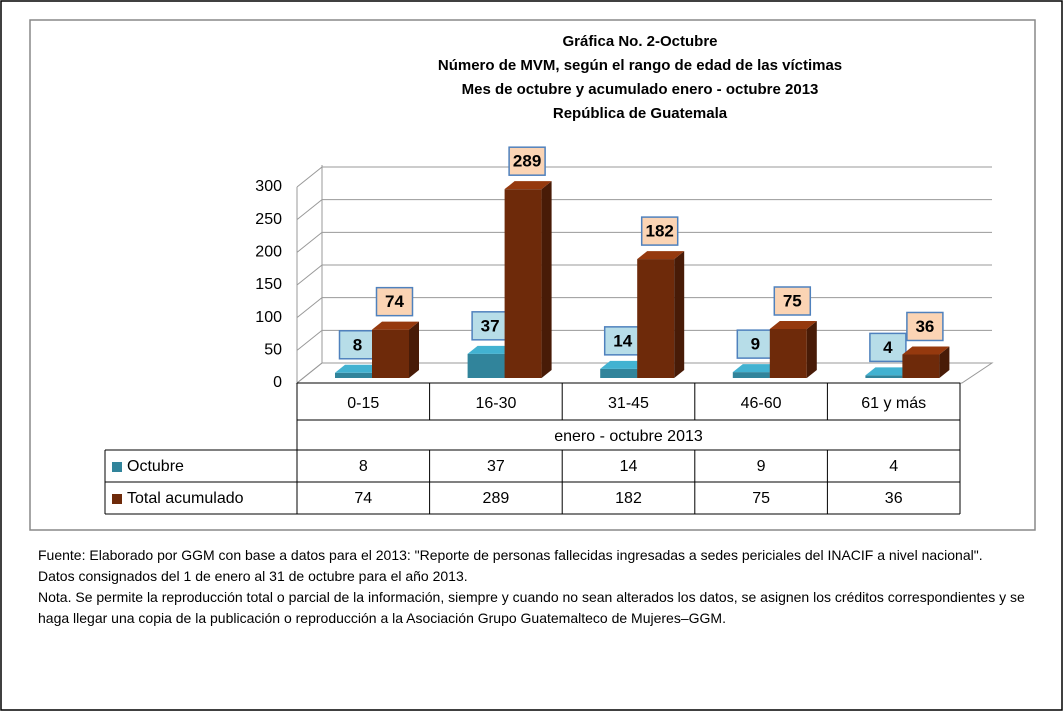 This screenshot has height=712, width=1064. I want to click on y-tick-label: 150, so click(268, 284).